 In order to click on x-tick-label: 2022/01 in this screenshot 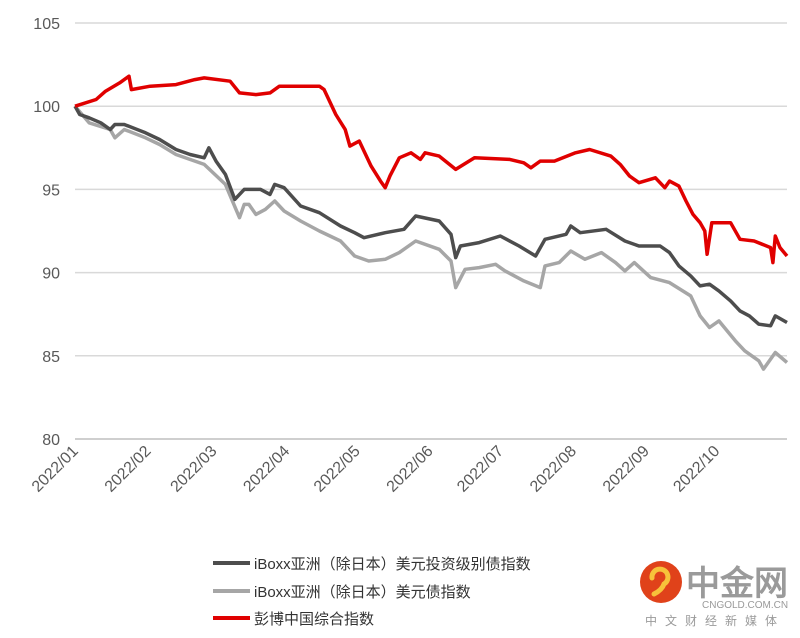, I will do `click(55, 469)`.